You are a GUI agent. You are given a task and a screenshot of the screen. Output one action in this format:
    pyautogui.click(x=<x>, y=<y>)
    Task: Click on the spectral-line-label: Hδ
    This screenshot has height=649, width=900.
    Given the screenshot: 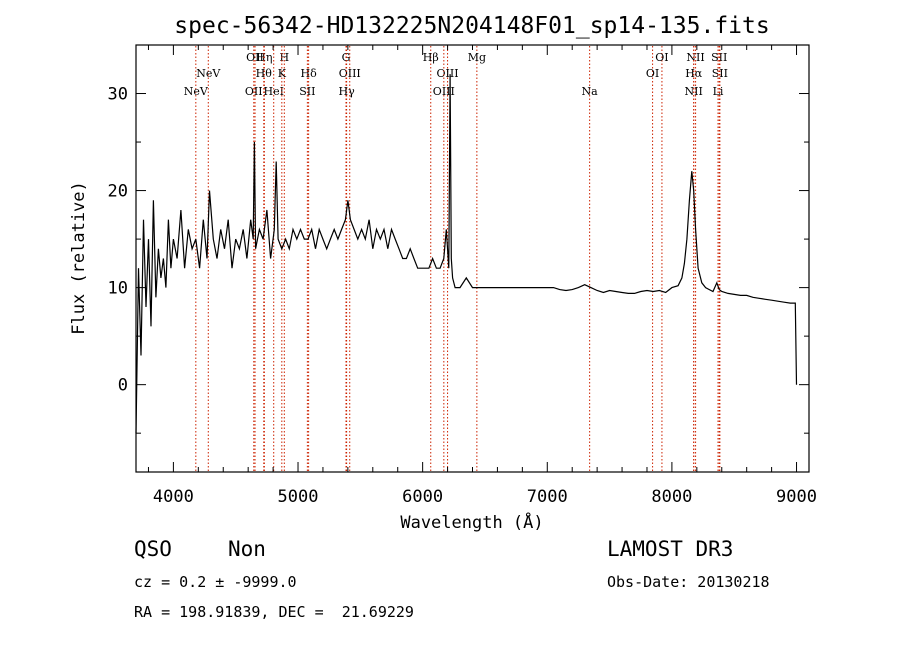 What is the action you would take?
    pyautogui.click(x=309, y=73)
    